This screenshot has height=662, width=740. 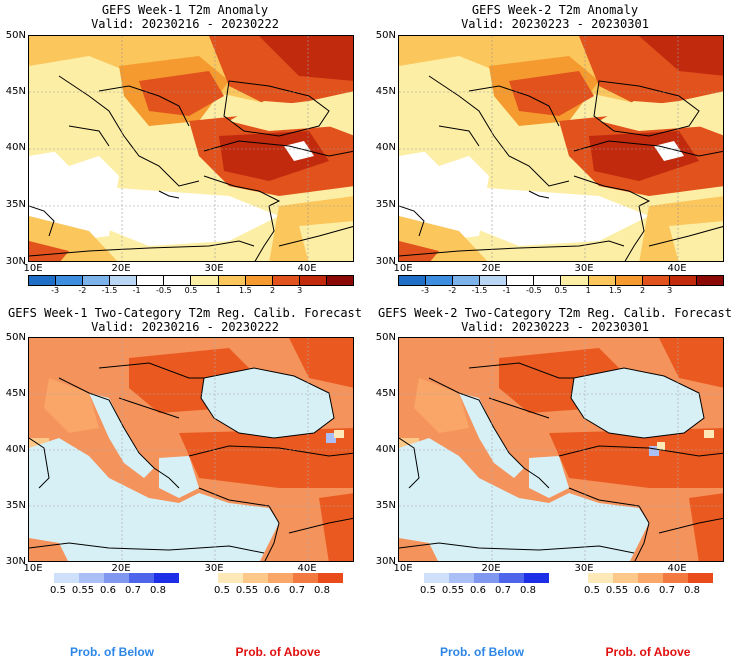 What do you see at coordinates (185, 10) in the screenshot?
I see `panel-title: GEFS Week-1 T2m Anomaly` at bounding box center [185, 10].